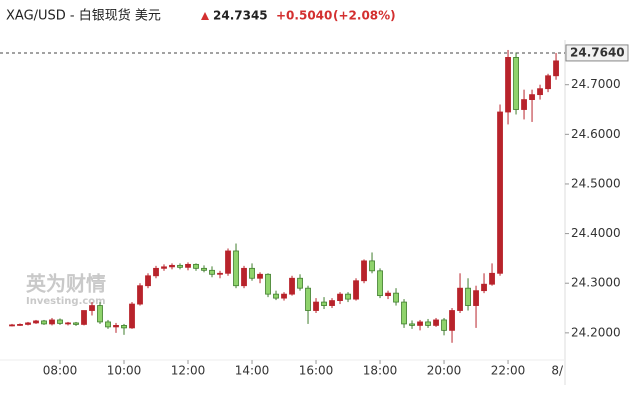  I want to click on watermark: 英为财情, so click(66, 284).